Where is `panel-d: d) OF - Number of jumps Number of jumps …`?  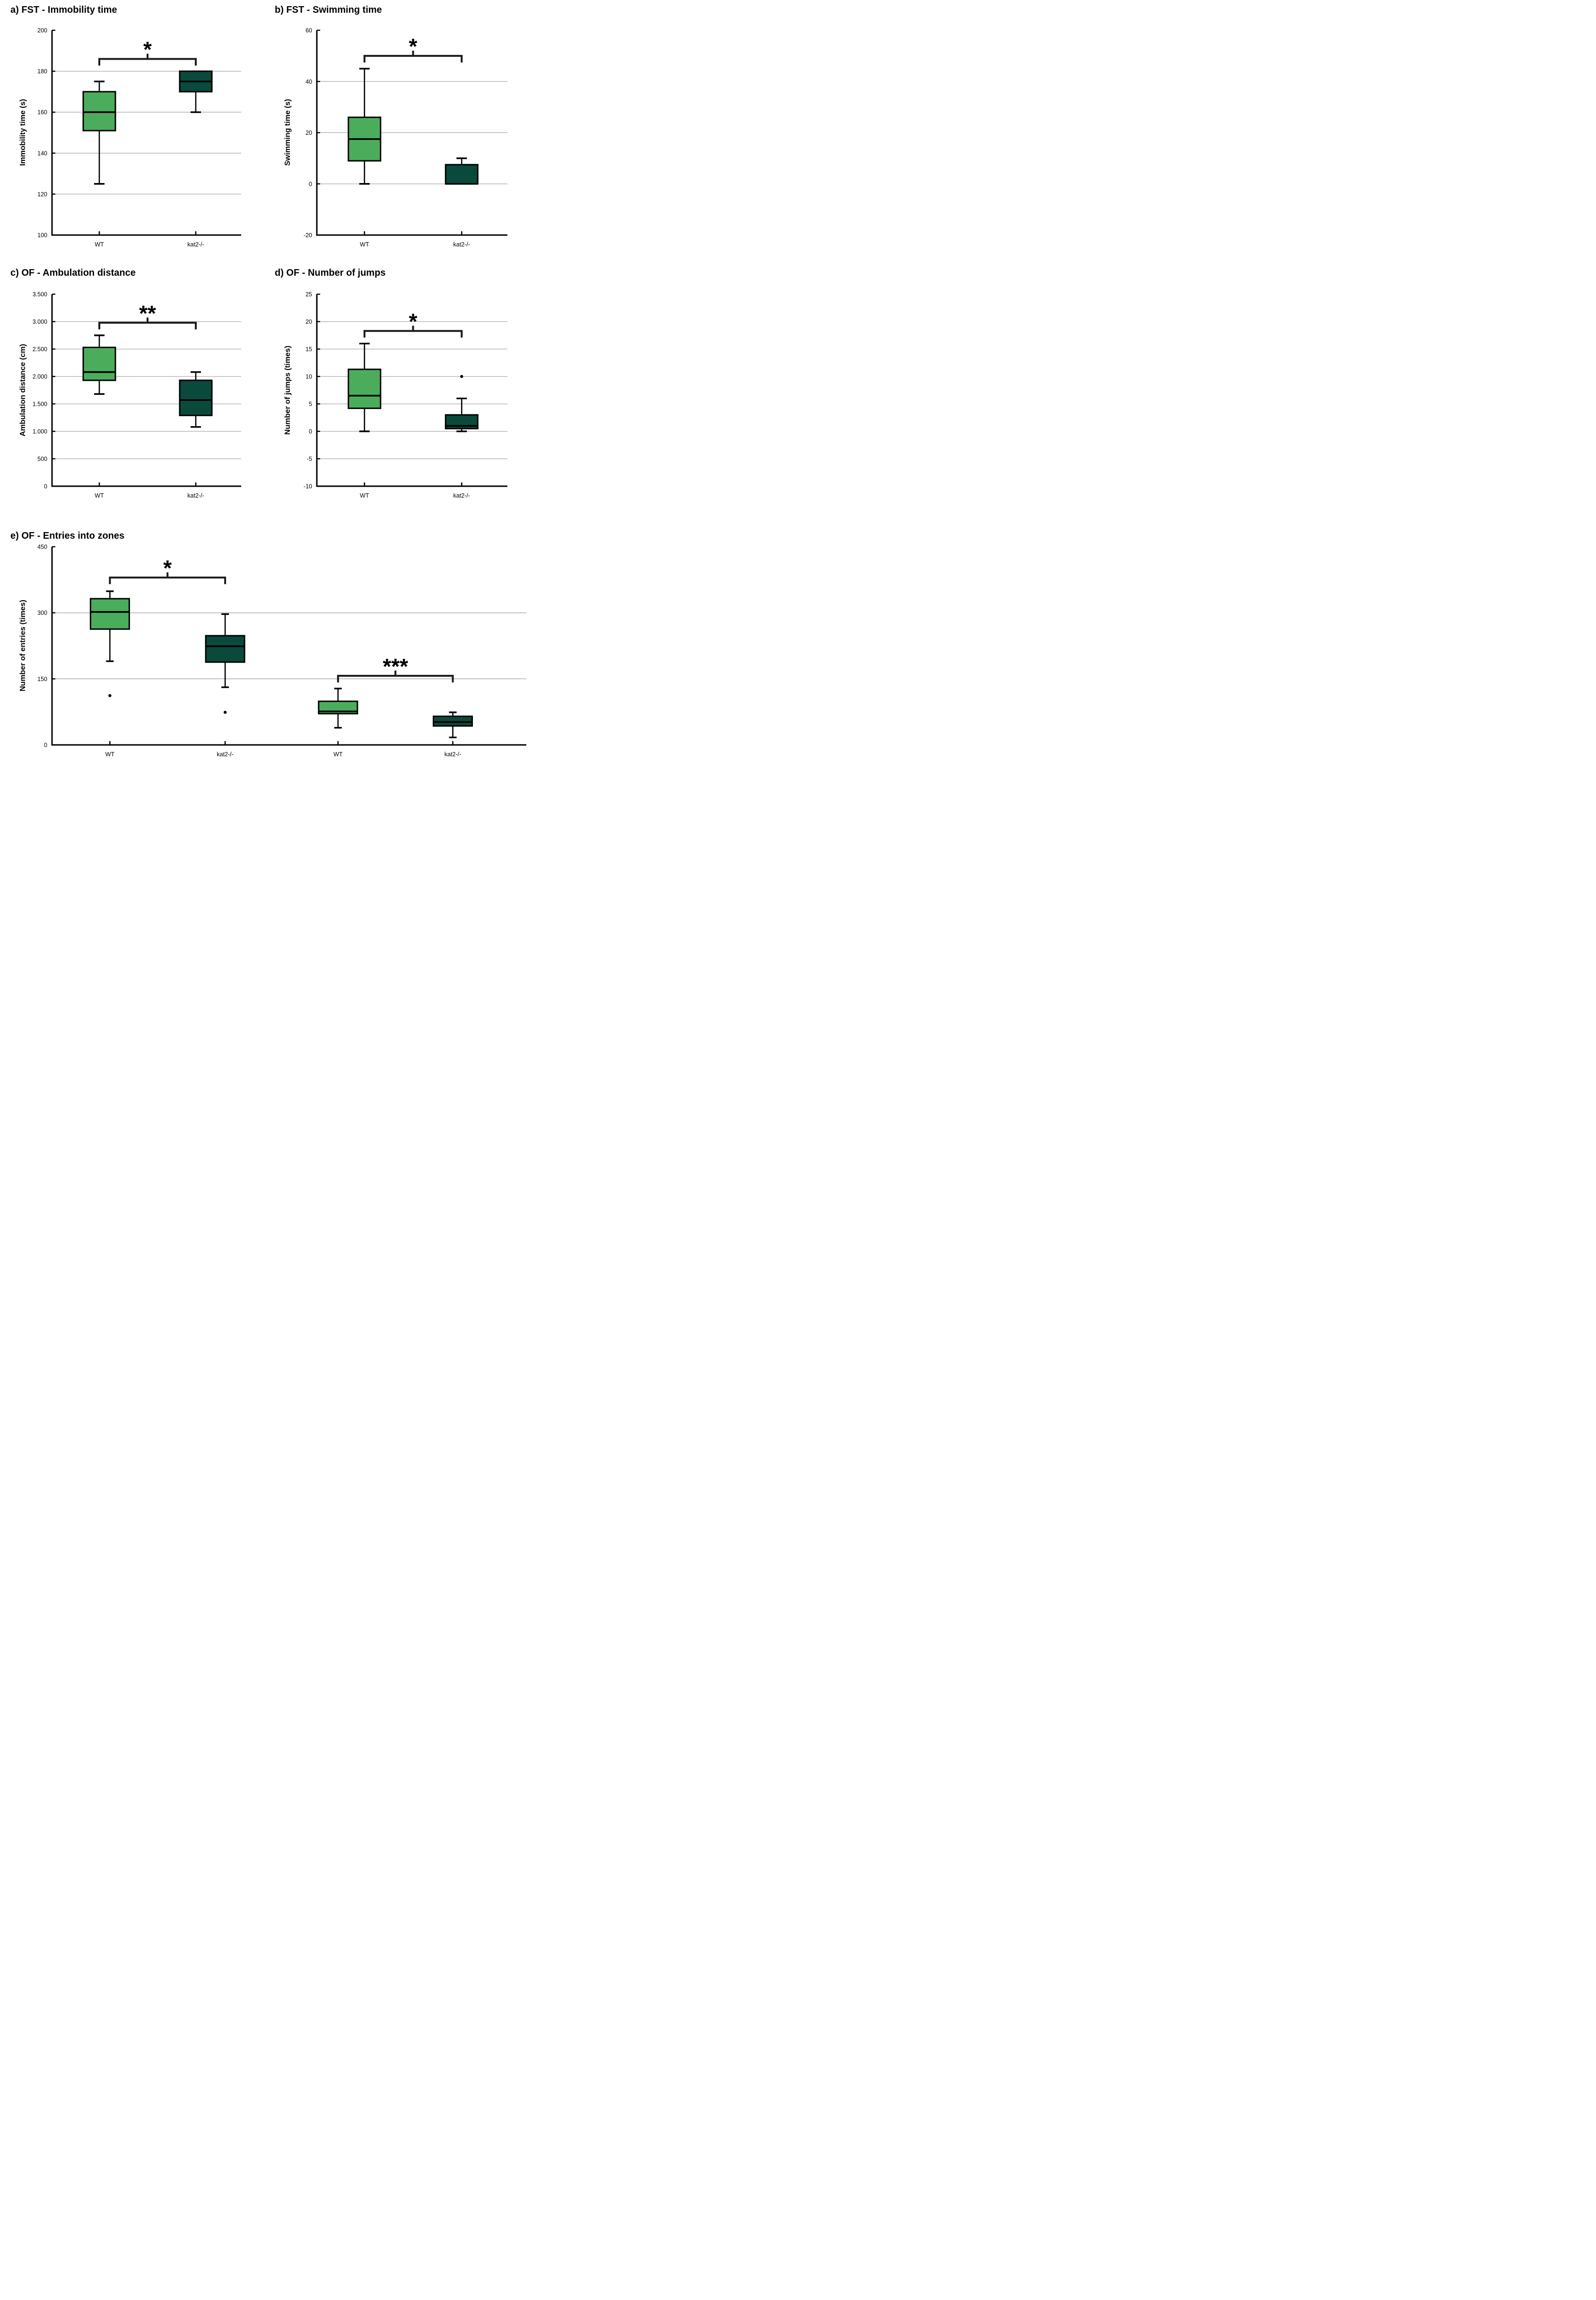 panel-d: d) OF - Number of jumps Number of jumps … is located at coordinates (399, 394).